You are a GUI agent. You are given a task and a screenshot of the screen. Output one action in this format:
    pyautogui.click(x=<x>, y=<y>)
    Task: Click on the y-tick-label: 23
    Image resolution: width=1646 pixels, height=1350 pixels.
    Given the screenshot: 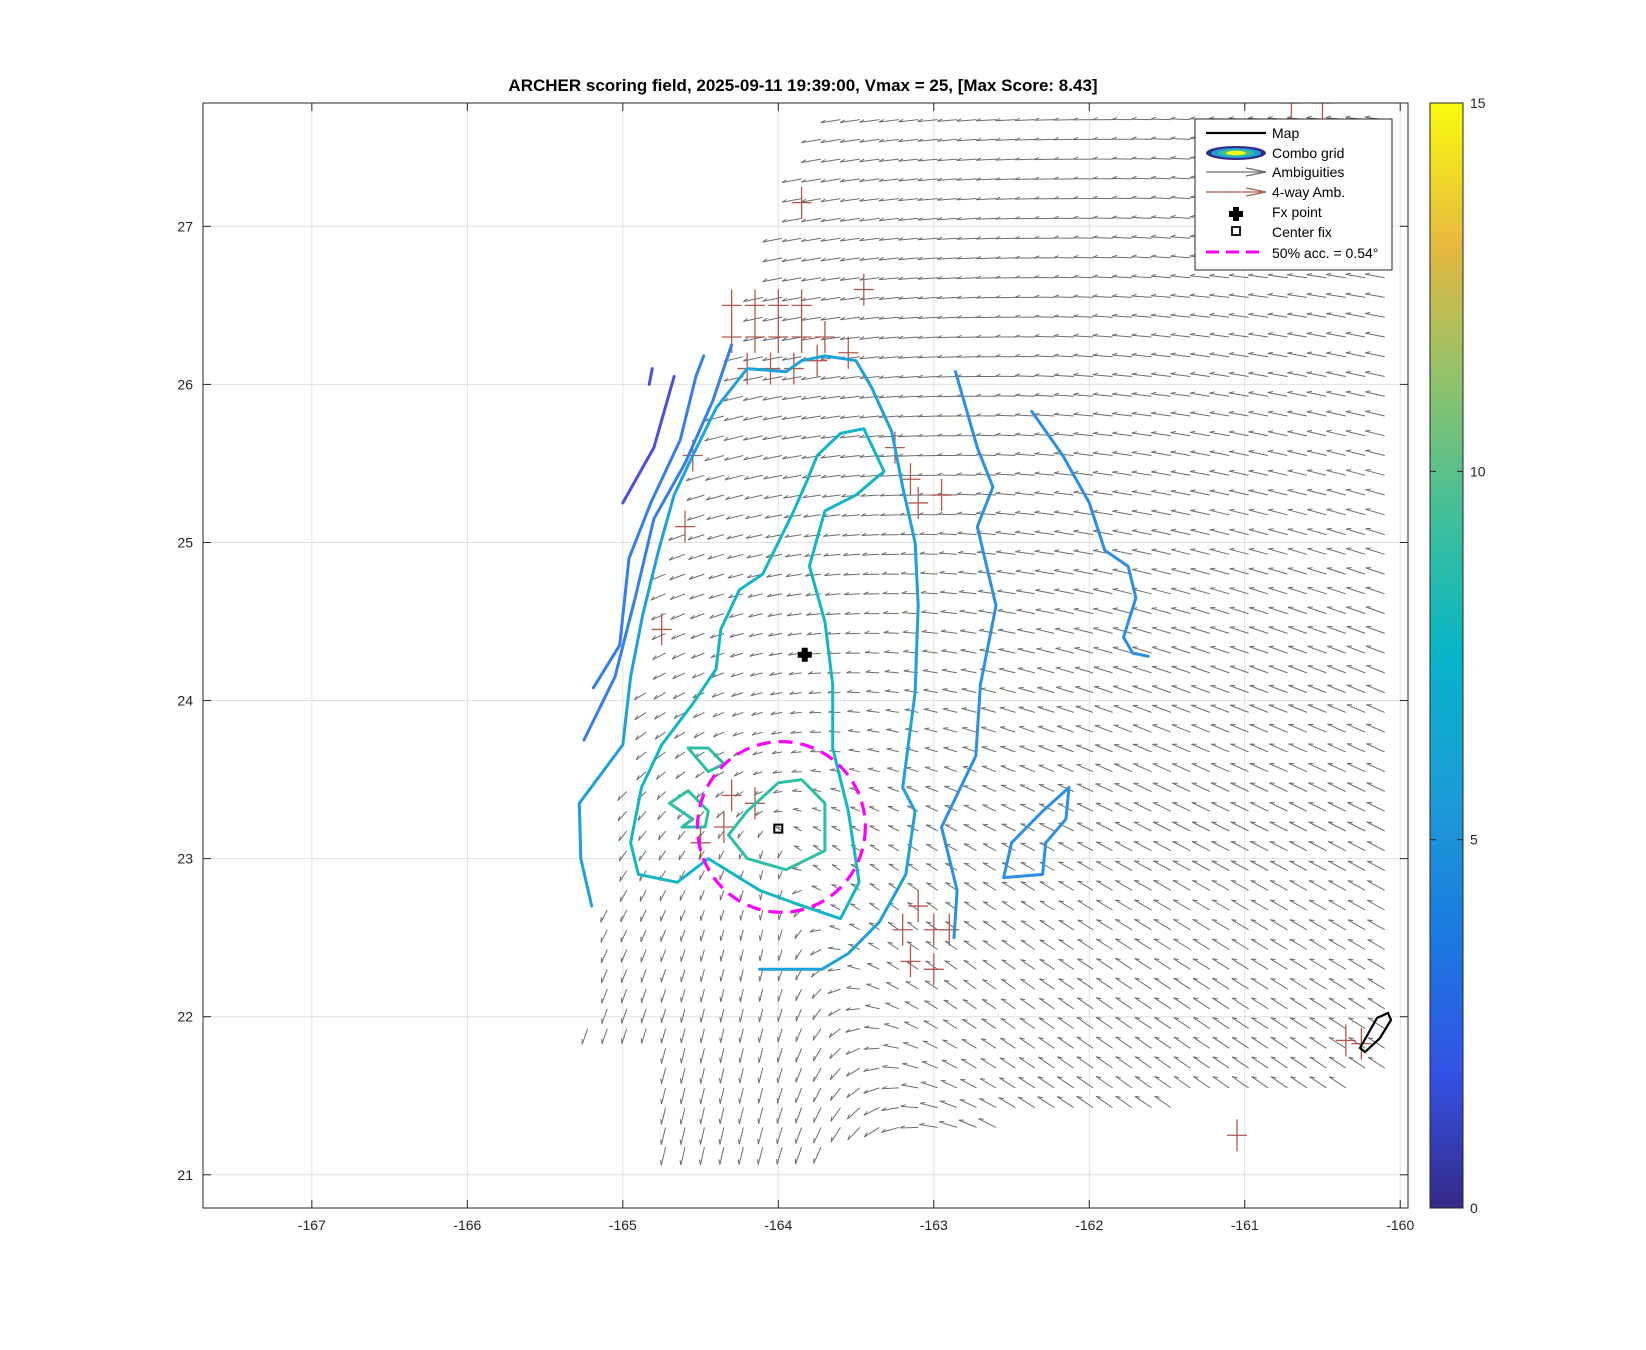 What is the action you would take?
    pyautogui.click(x=185, y=859)
    